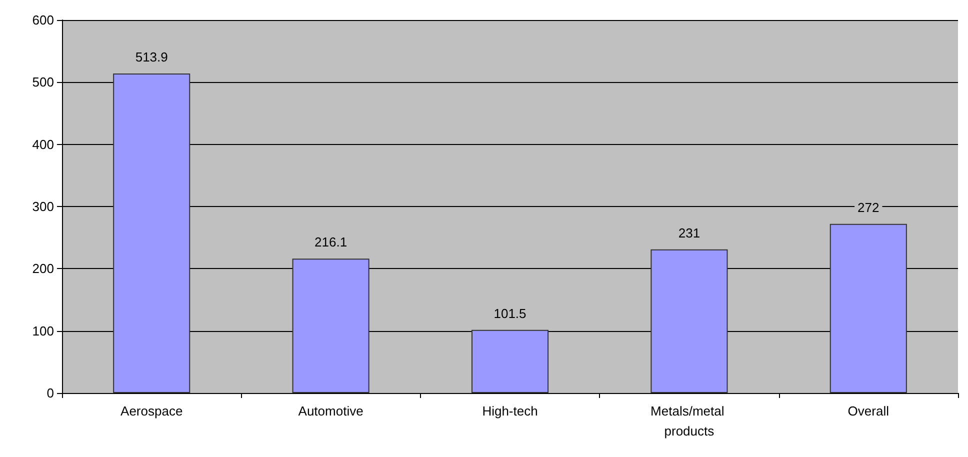 The width and height of the screenshot is (968, 457). Describe the element at coordinates (43, 82) in the screenshot. I see `y-tick-label: 500` at that location.